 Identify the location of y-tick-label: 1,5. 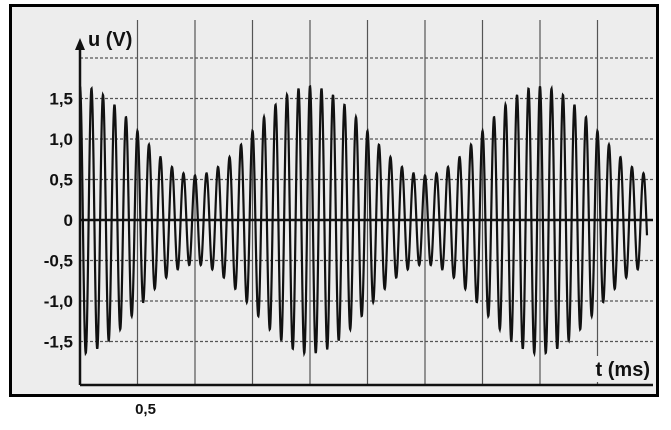
(61, 99).